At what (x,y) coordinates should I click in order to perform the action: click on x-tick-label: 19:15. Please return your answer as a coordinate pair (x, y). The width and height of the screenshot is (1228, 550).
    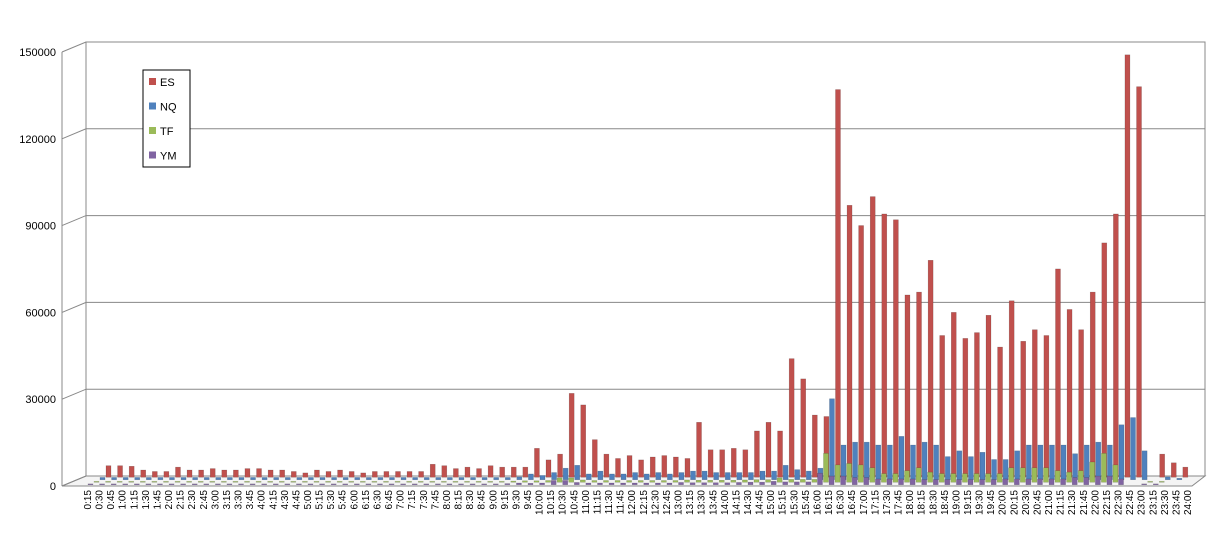
    Looking at the image, I should click on (968, 502).